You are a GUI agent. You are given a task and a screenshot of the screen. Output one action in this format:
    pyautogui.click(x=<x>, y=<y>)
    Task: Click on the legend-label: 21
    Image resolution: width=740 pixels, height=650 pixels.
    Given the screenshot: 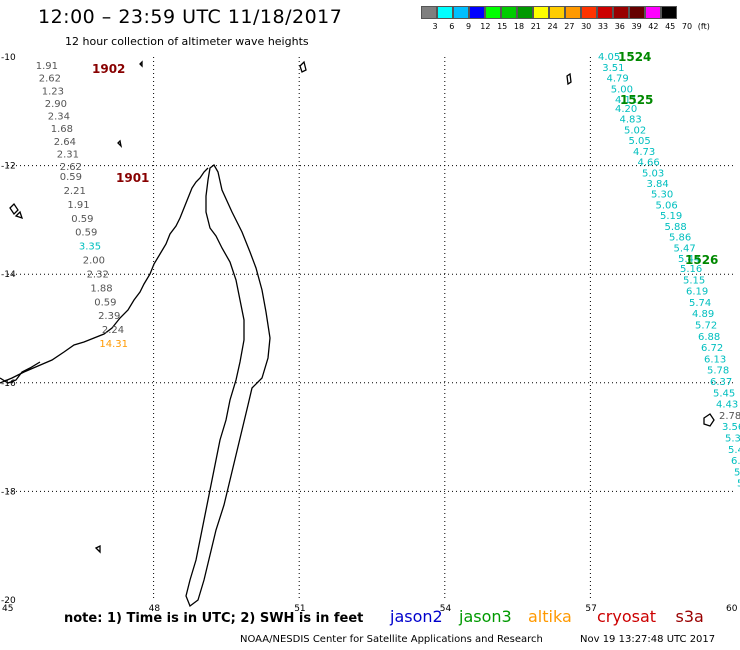 What is the action you would take?
    pyautogui.click(x=535, y=26)
    